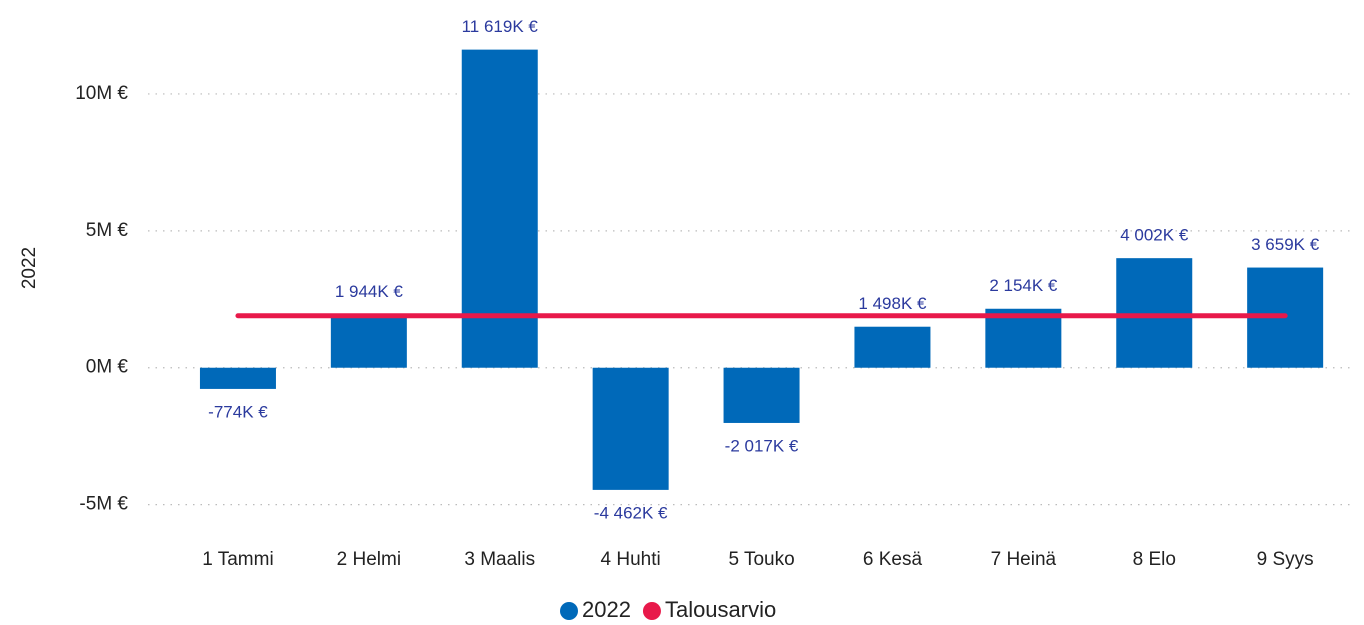 The image size is (1364, 625). I want to click on x-tick-label: 1 Tammi, so click(237, 559).